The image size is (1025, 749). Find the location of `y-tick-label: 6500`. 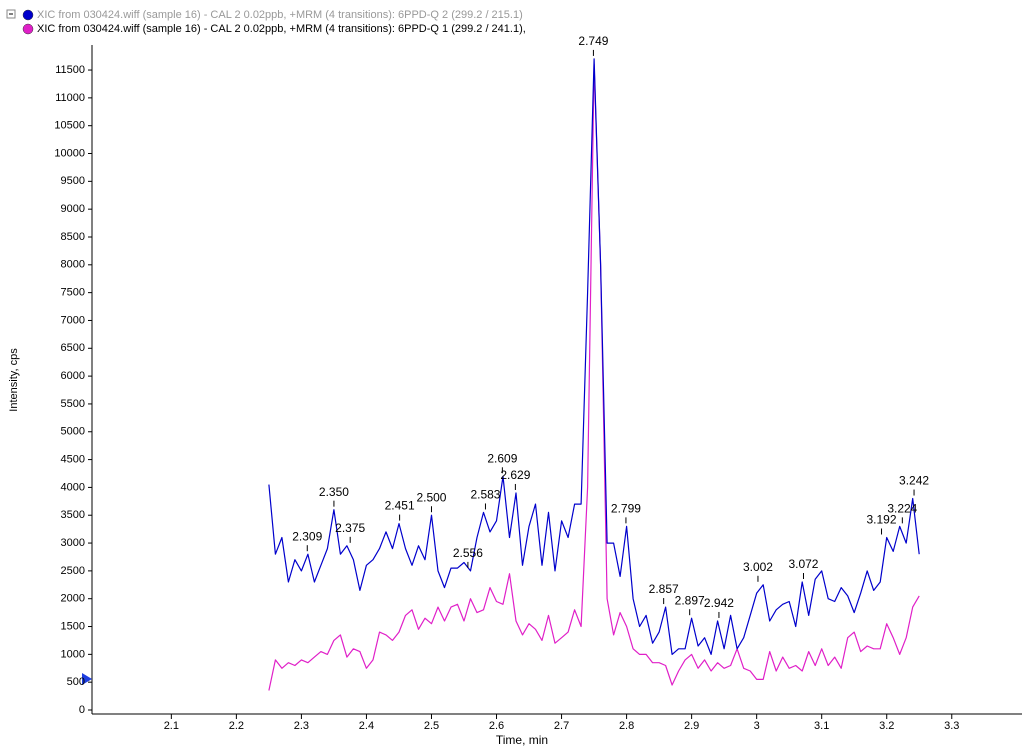

y-tick-label: 6500 is located at coordinates (73, 348).